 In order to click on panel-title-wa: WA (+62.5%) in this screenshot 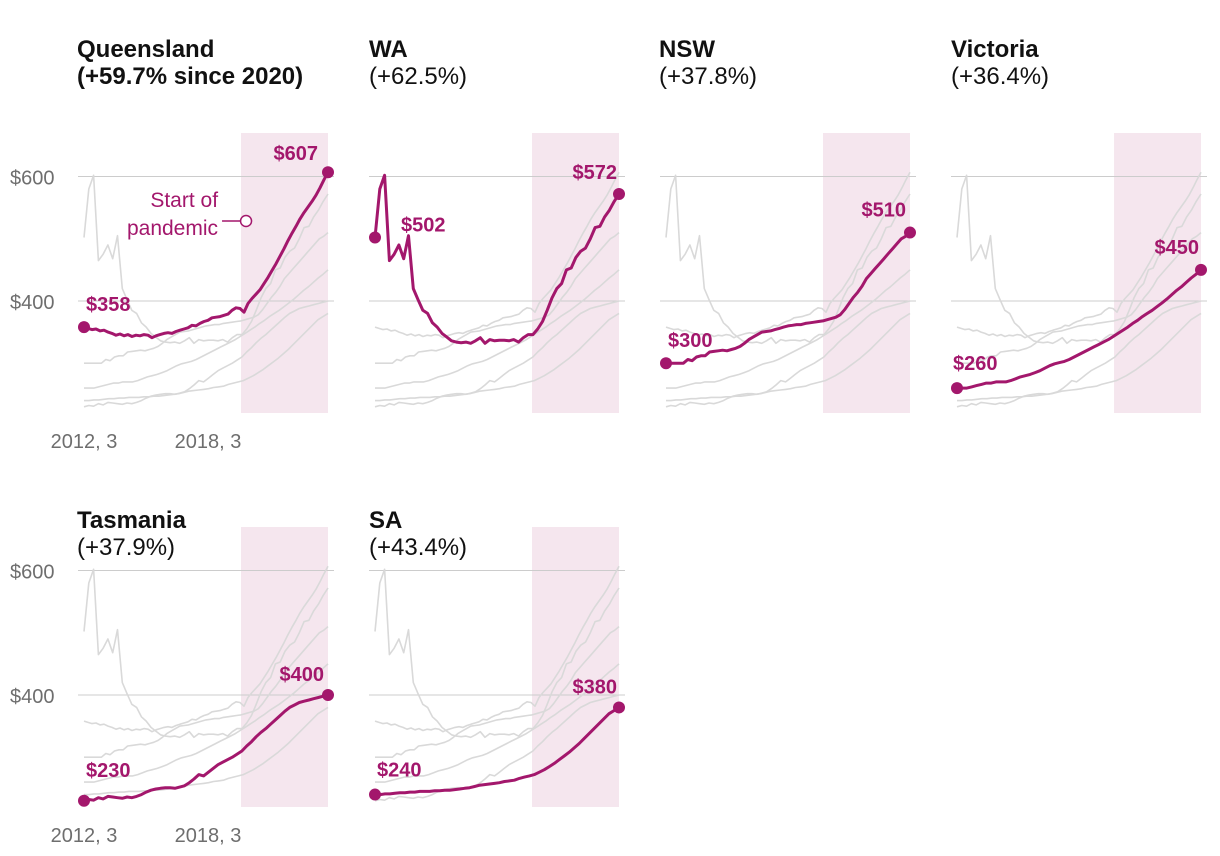, I will do `click(418, 49)`.